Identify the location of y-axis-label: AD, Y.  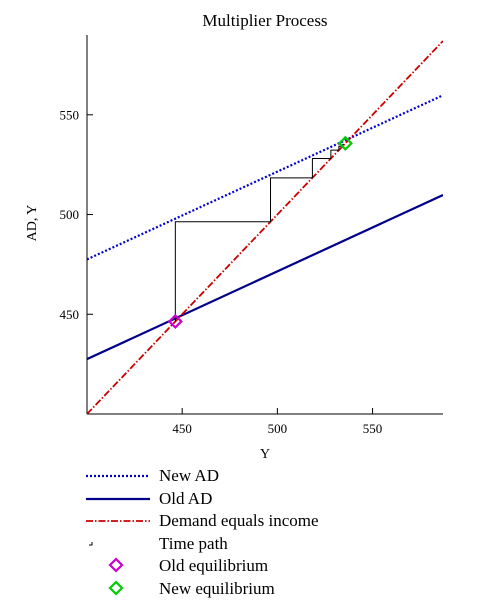
(32, 223).